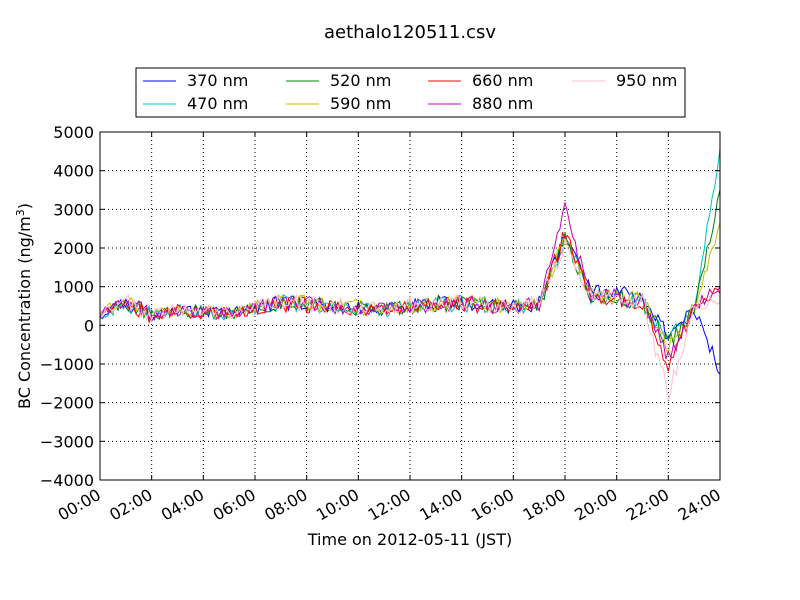 Image resolution: width=800 pixels, height=600 pixels. I want to click on y-tick-label: 1000, so click(73, 287).